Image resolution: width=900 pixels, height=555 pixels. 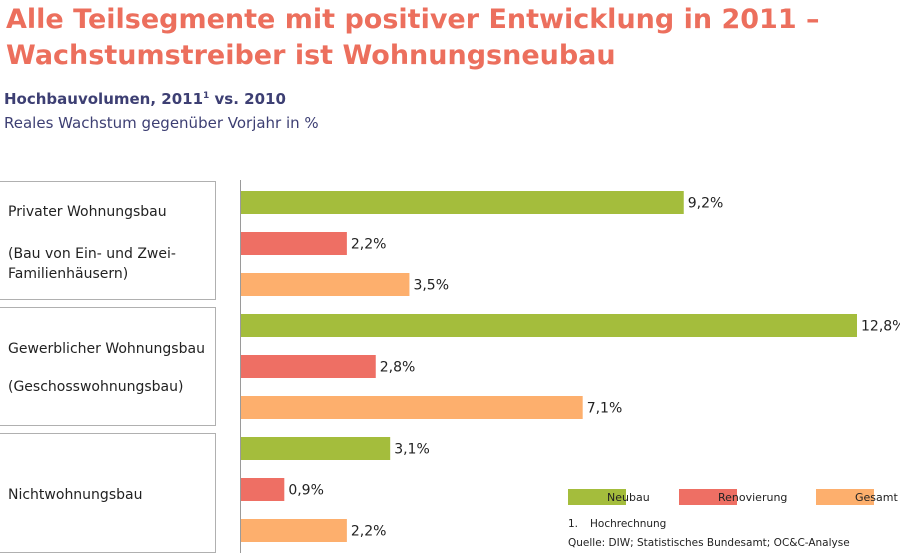 I want to click on category-label-line: (Geschosswohnungsbau), so click(x=96, y=387).